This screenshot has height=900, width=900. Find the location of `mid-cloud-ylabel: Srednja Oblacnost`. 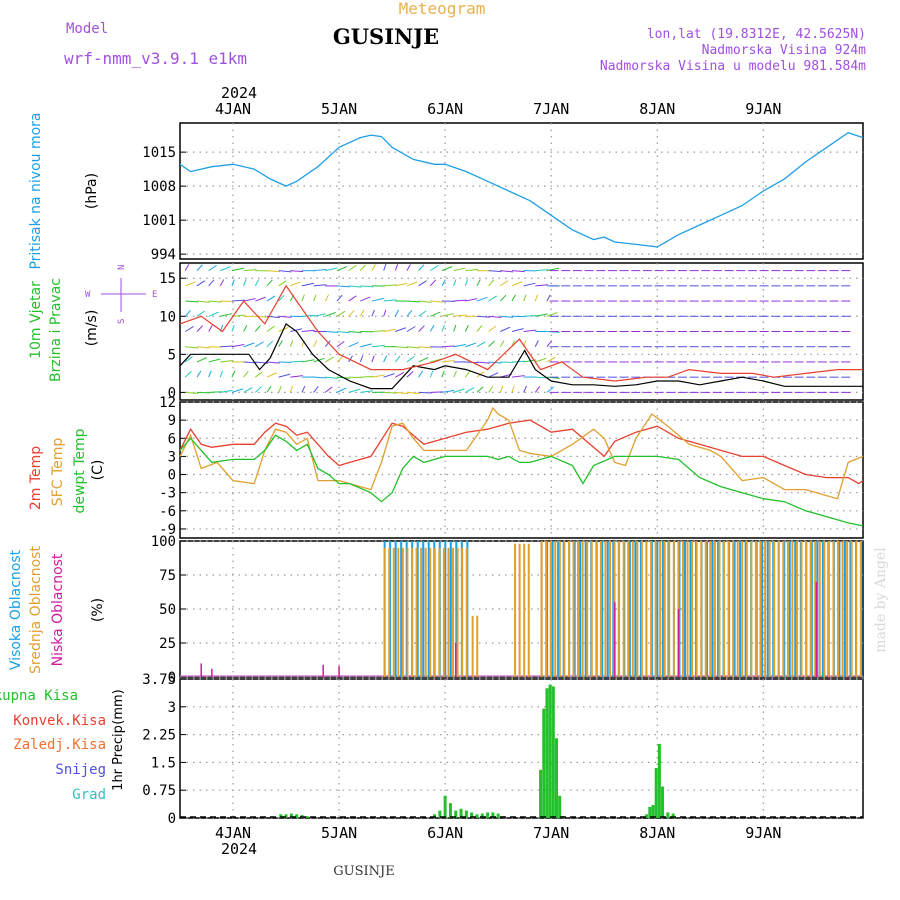

mid-cloud-ylabel: Srednja Oblacnost is located at coordinates (36, 610).